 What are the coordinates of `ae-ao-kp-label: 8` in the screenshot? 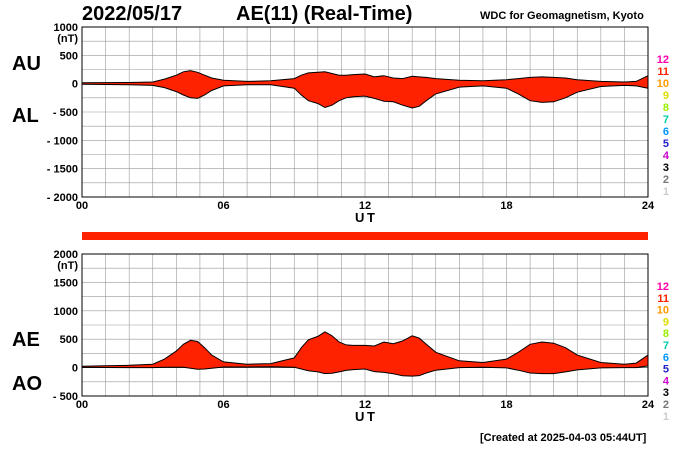 It's located at (666, 334).